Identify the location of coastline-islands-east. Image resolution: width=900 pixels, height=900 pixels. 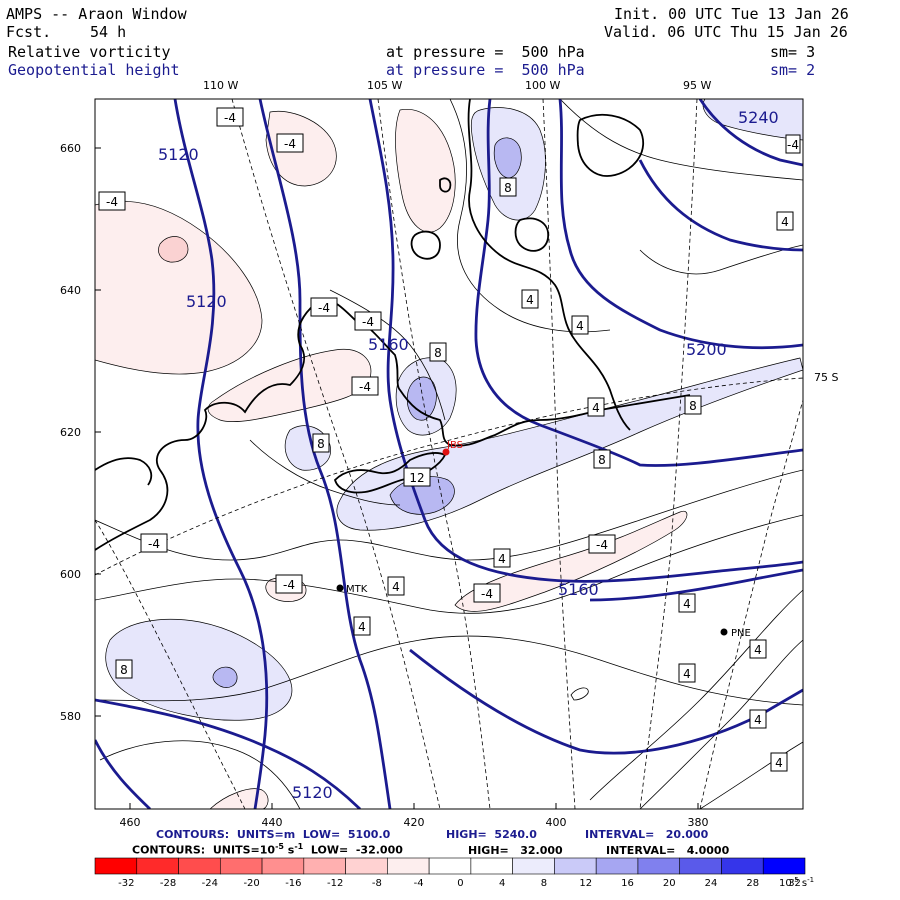
(610, 145).